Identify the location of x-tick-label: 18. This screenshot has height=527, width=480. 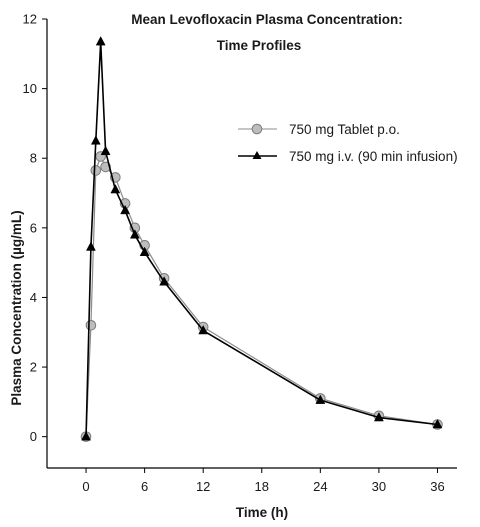
(262, 486).